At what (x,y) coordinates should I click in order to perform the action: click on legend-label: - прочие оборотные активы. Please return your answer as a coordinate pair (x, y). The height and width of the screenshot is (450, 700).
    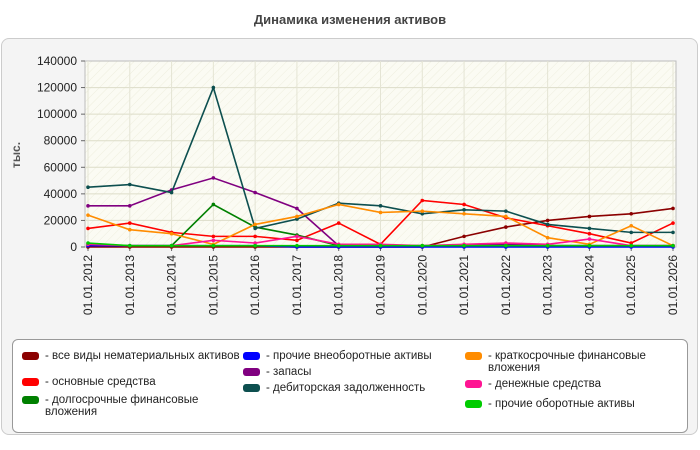
    Looking at the image, I should click on (561, 404).